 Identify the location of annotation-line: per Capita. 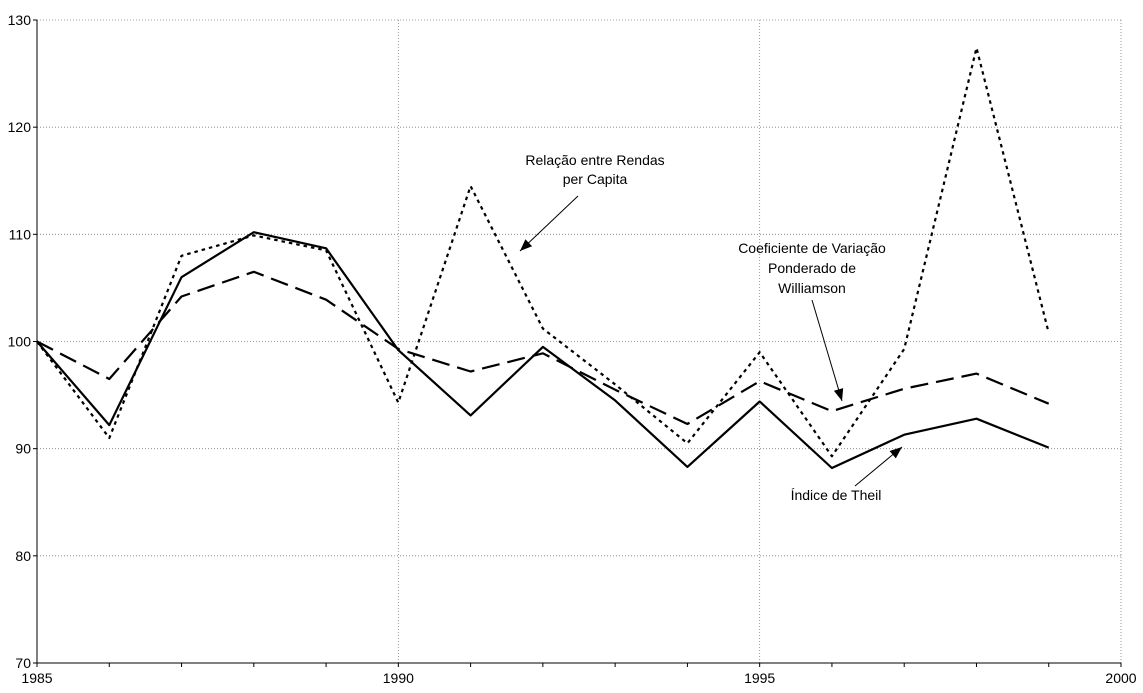
(595, 179).